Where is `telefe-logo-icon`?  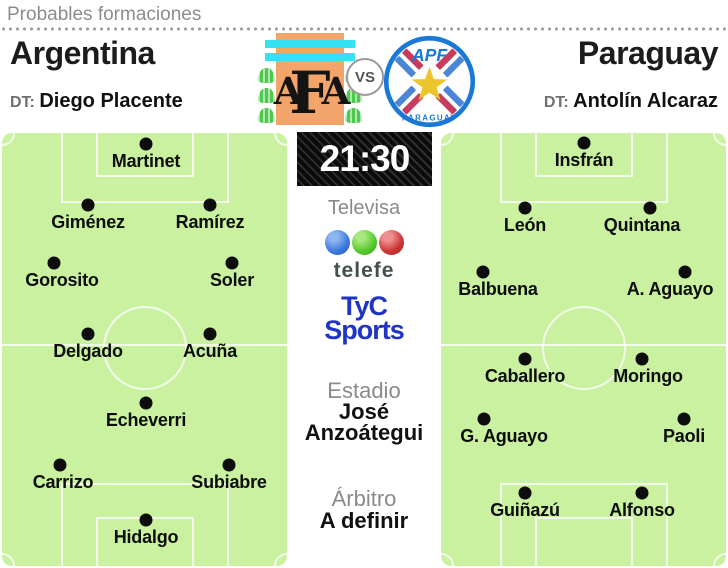 telefe-logo-icon is located at coordinates (364, 242).